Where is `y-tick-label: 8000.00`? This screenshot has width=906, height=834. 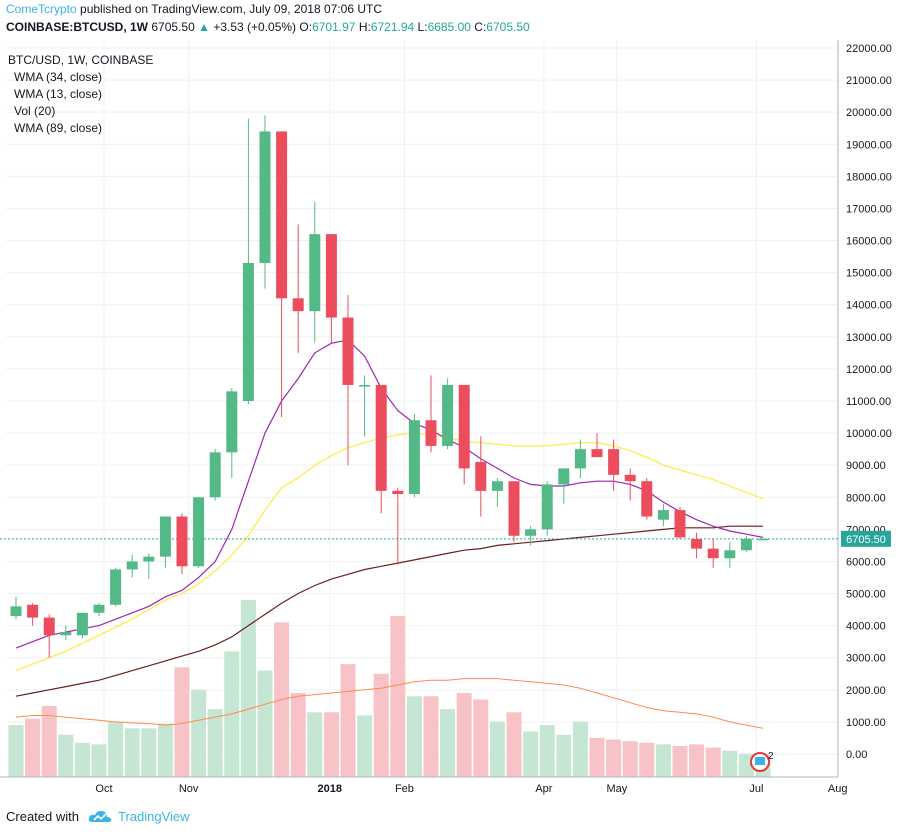 y-tick-label: 8000.00 is located at coordinates (866, 498).